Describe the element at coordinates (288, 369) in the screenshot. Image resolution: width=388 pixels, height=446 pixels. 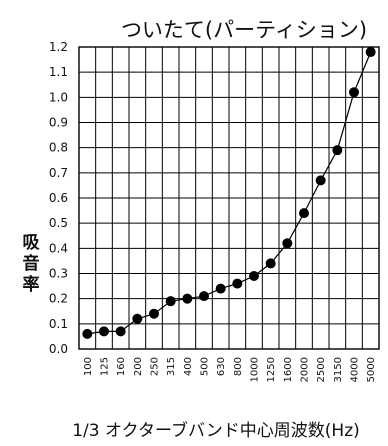
I see `x-tick-label: 1600` at that location.